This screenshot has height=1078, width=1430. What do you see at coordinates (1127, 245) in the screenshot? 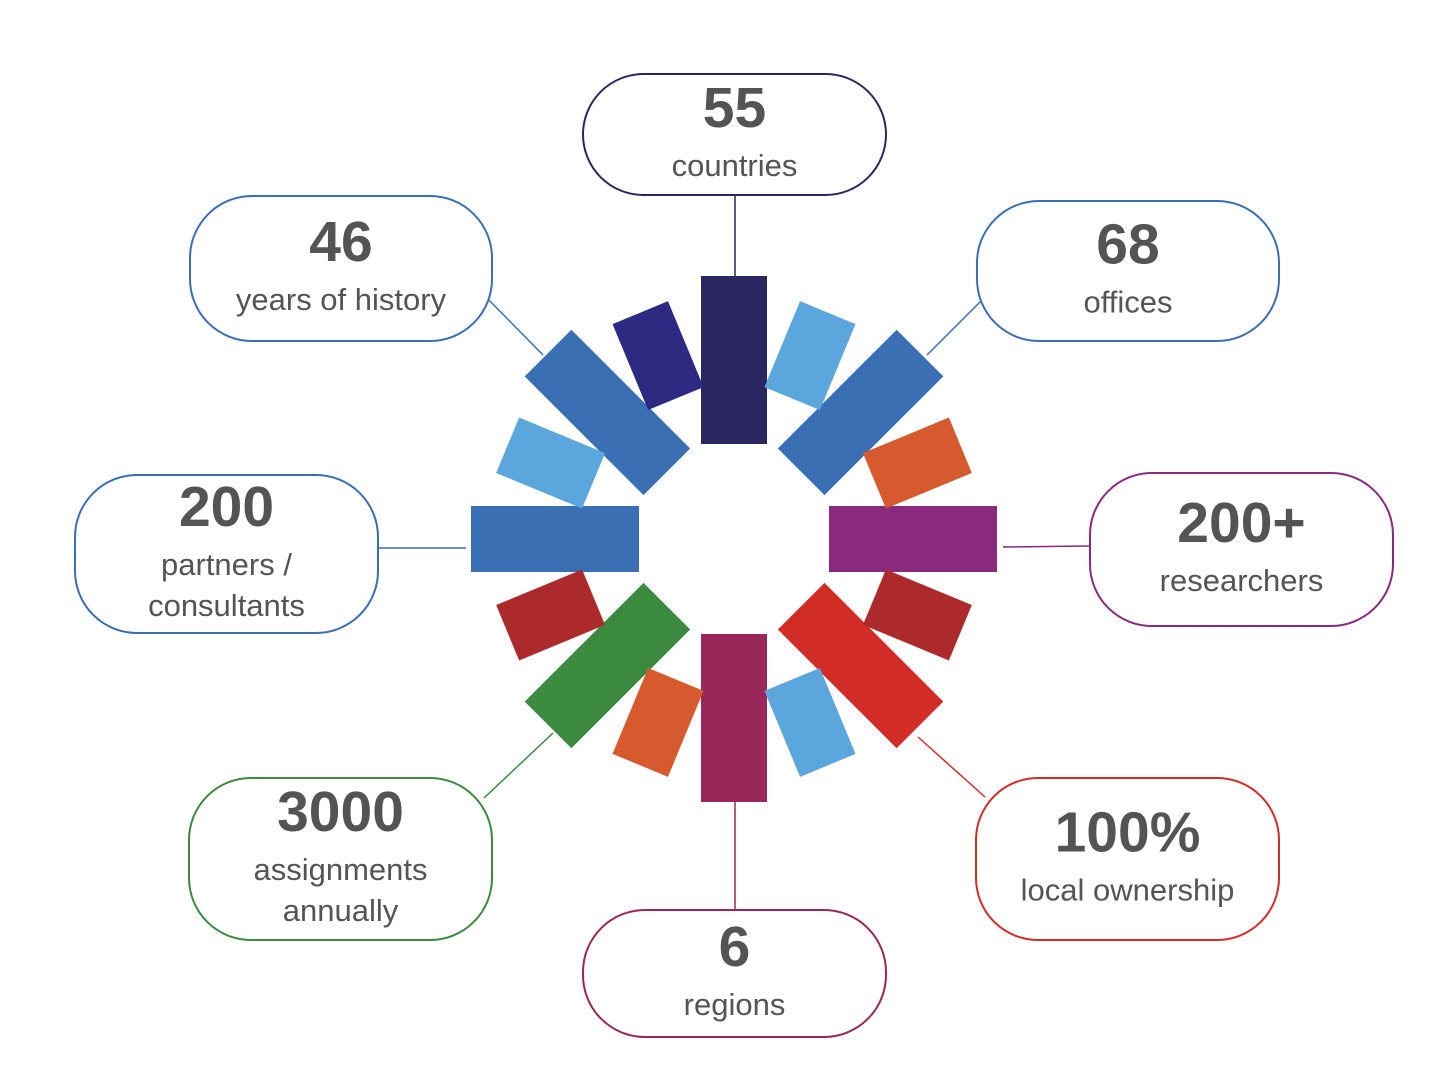
I see `stat-value-offices: 68` at bounding box center [1127, 245].